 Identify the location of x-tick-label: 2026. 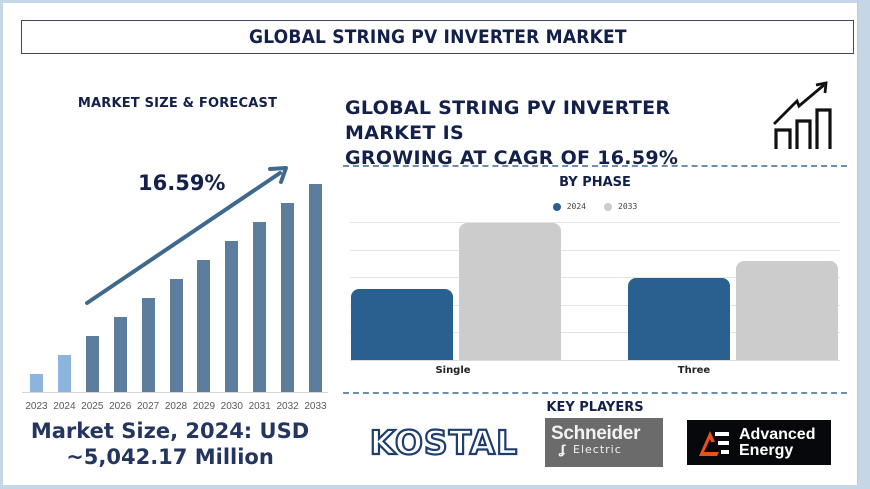
(120, 406).